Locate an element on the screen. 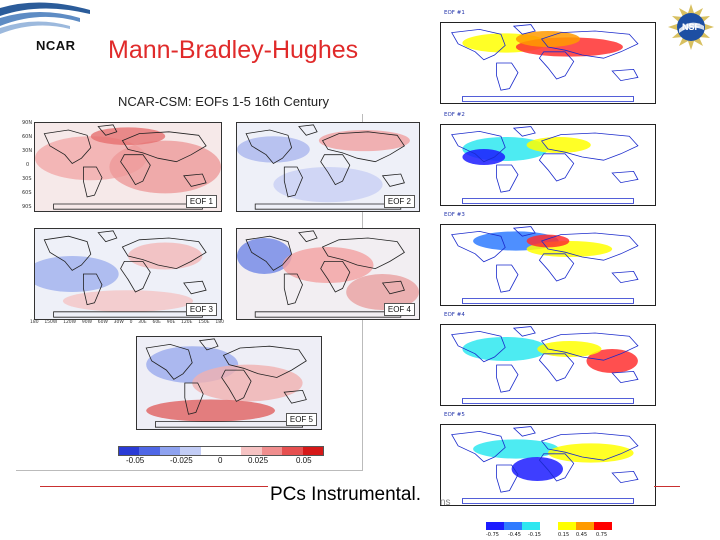 The width and height of the screenshot is (720, 540). lat-tick: 60N is located at coordinates (27, 137).